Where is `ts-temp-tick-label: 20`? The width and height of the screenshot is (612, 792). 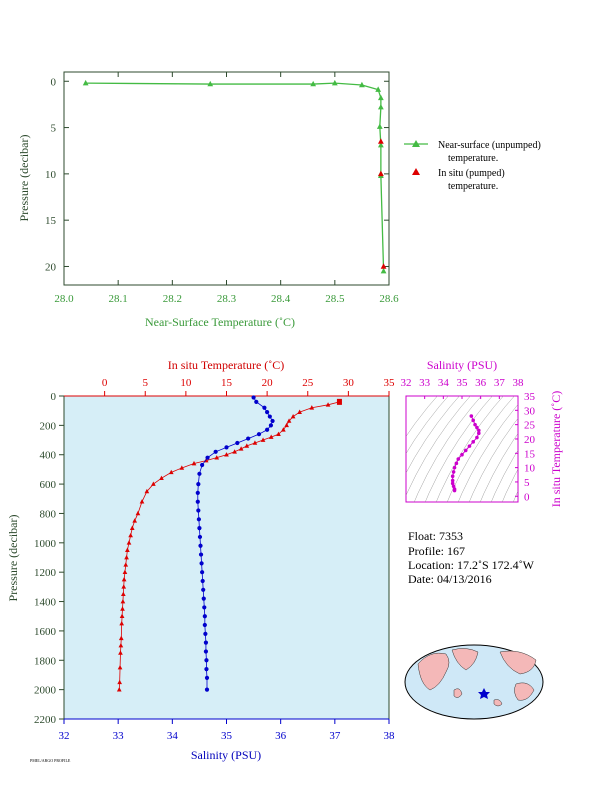 ts-temp-tick-label: 20 is located at coordinates (530, 440).